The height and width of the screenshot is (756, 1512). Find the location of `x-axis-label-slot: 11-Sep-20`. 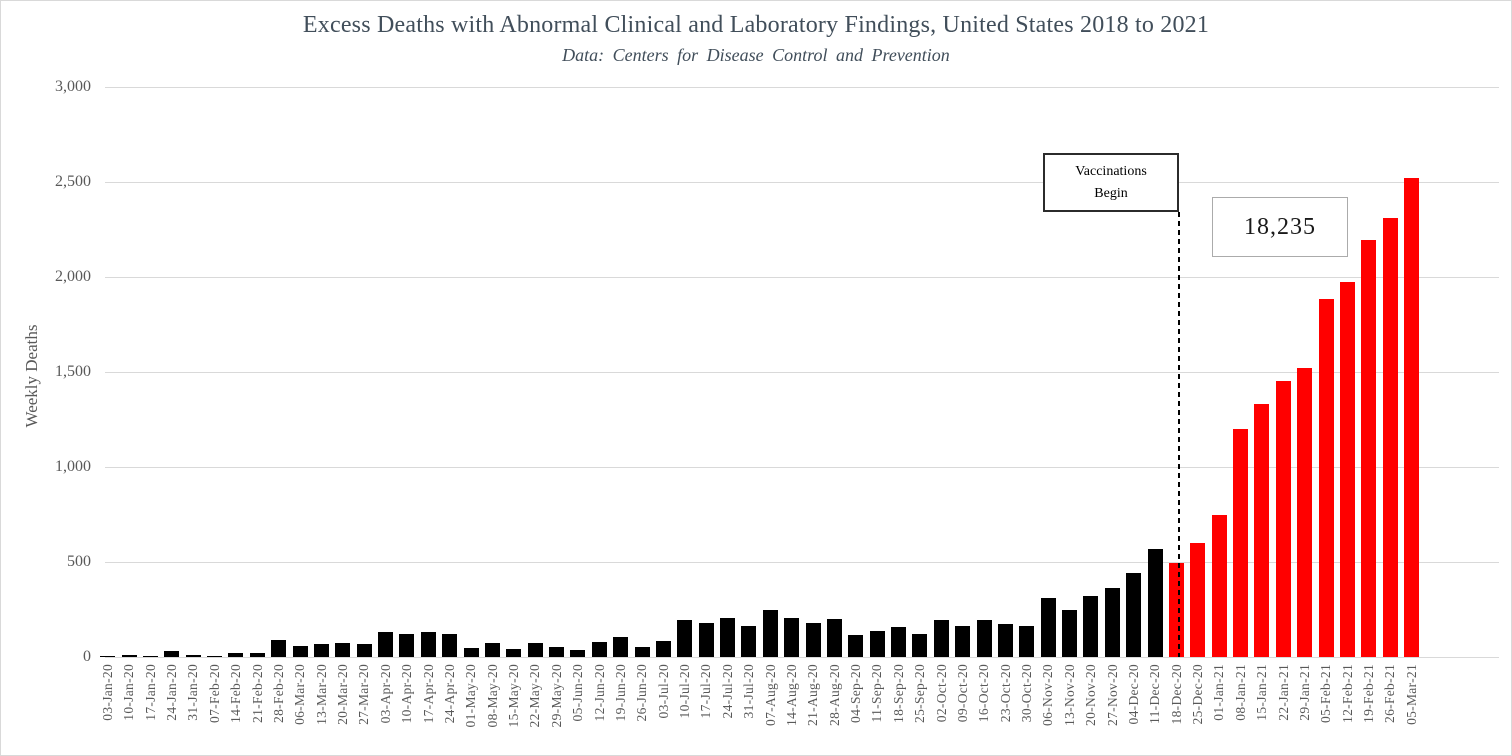

x-axis-label-slot: 11-Sep-20 is located at coordinates (877, 709).